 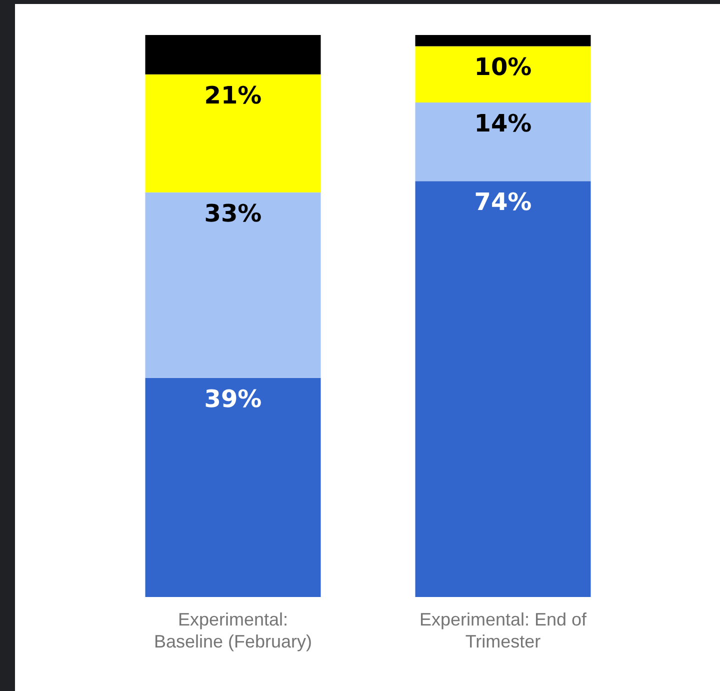 I want to click on x-tick-label: Experimental: End of Trimester, so click(x=503, y=631).